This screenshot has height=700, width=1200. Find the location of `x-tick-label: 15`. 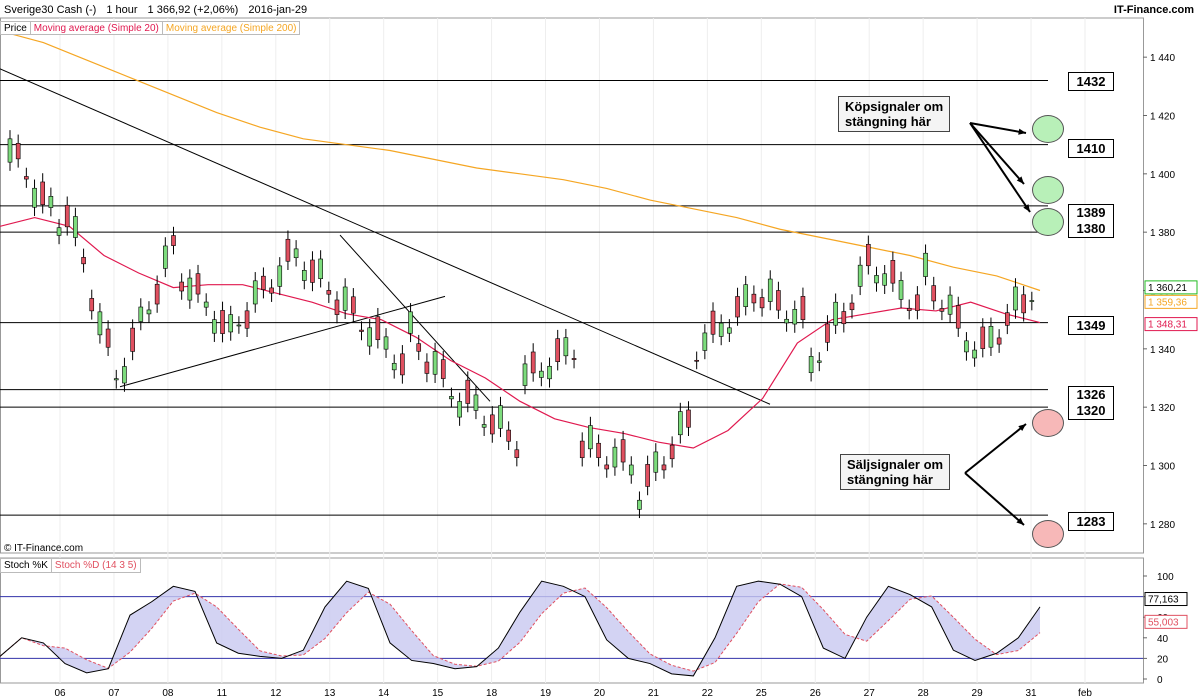

x-tick-label: 15 is located at coordinates (438, 693).